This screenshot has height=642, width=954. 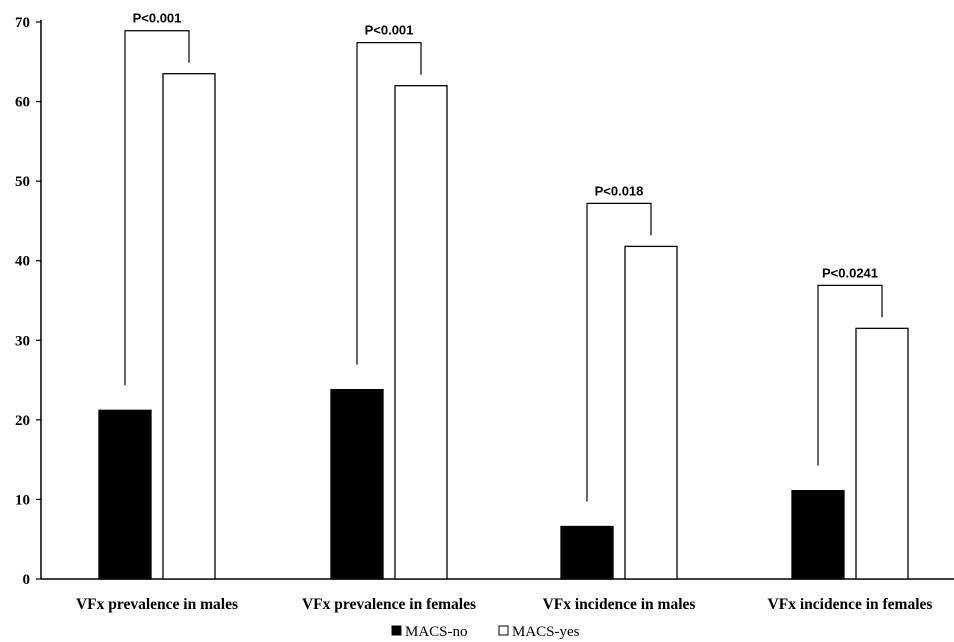 I want to click on bar-macs-yes-vfx-prevalence-in-females, so click(x=421, y=332).